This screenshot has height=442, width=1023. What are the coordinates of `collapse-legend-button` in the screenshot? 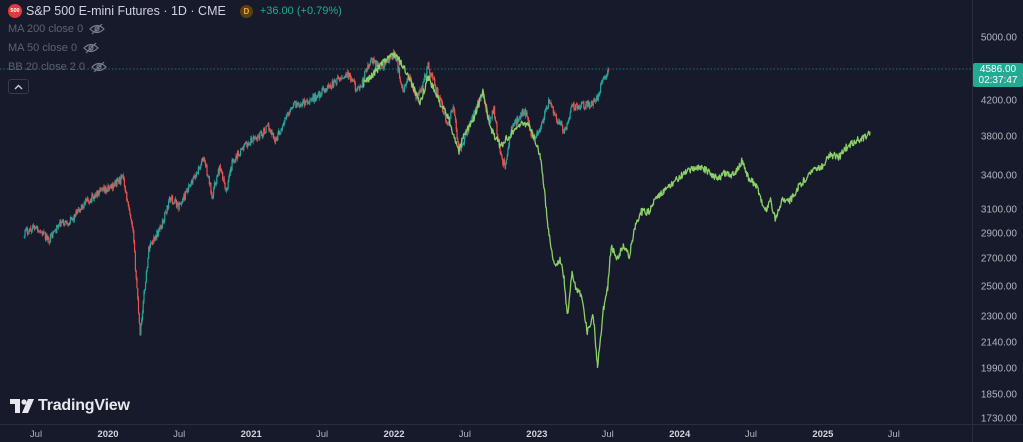 It's located at (18, 86).